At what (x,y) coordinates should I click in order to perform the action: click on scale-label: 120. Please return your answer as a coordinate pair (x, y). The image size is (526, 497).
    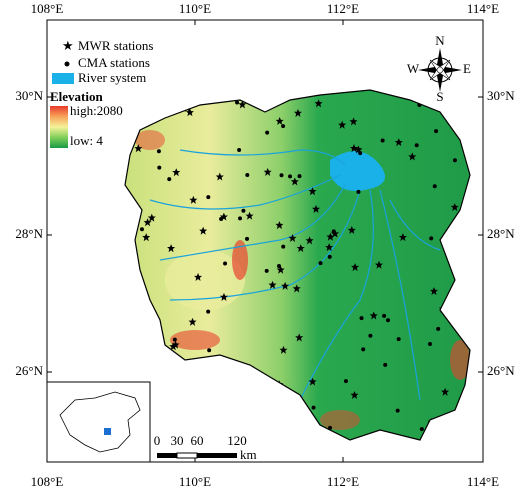
    Looking at the image, I should click on (237, 440).